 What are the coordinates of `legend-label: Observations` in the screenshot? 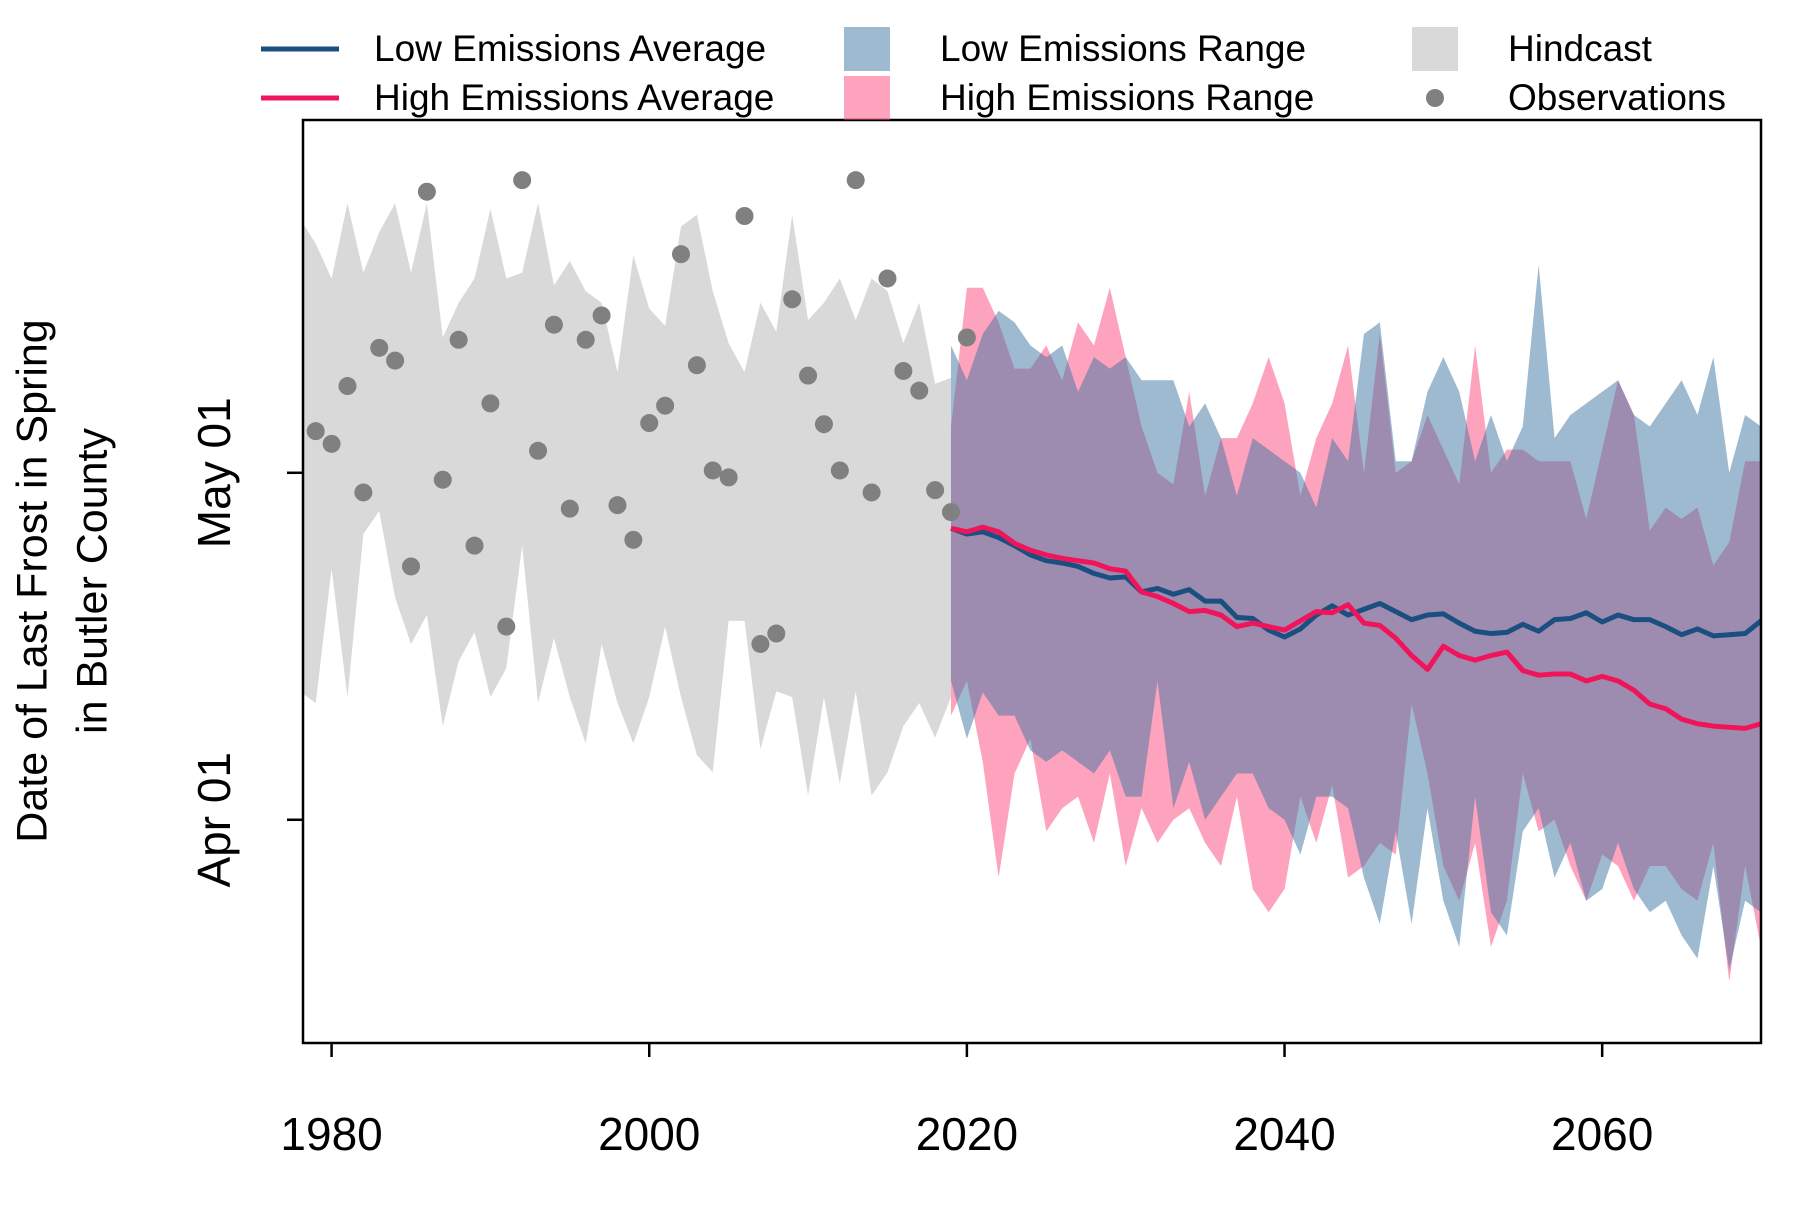 It's located at (1617, 97).